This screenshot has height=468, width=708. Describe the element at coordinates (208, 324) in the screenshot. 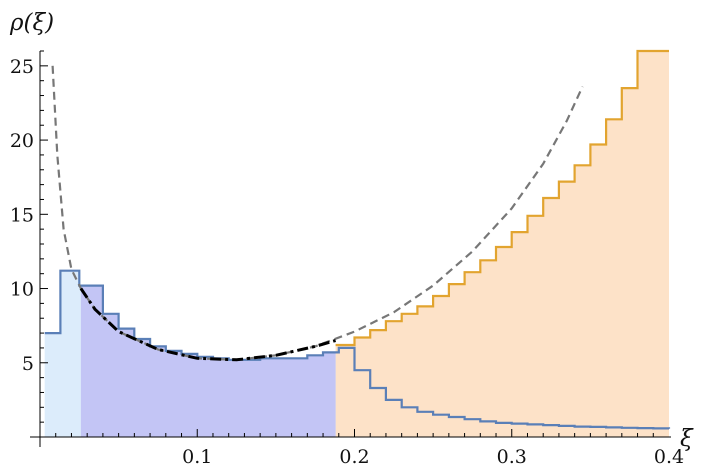

I see `black-dashdot-curve` at that location.